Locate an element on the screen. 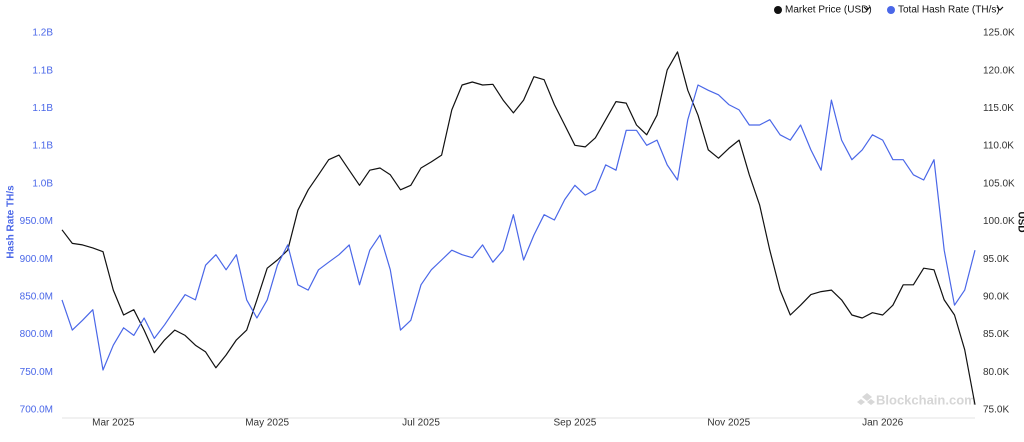 The height and width of the screenshot is (442, 1024). y-tick-label: 950.0M is located at coordinates (36, 221).